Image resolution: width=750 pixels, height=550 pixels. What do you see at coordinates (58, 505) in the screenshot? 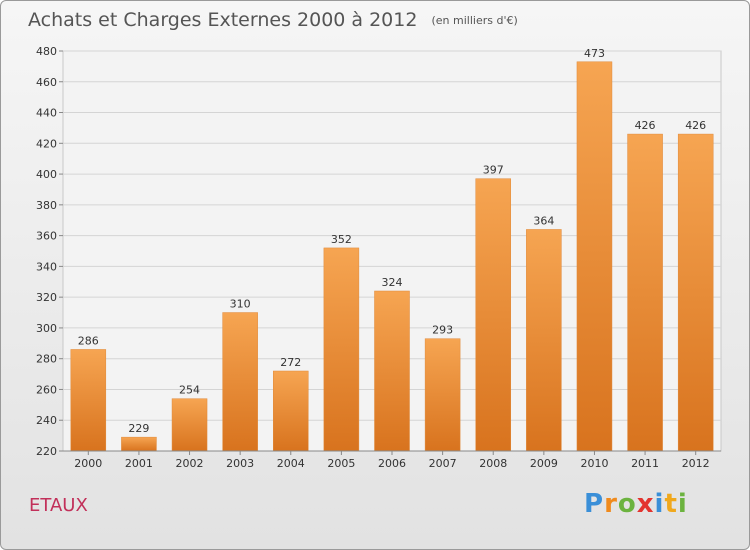
I see `commune-name: ETAUX` at bounding box center [58, 505].